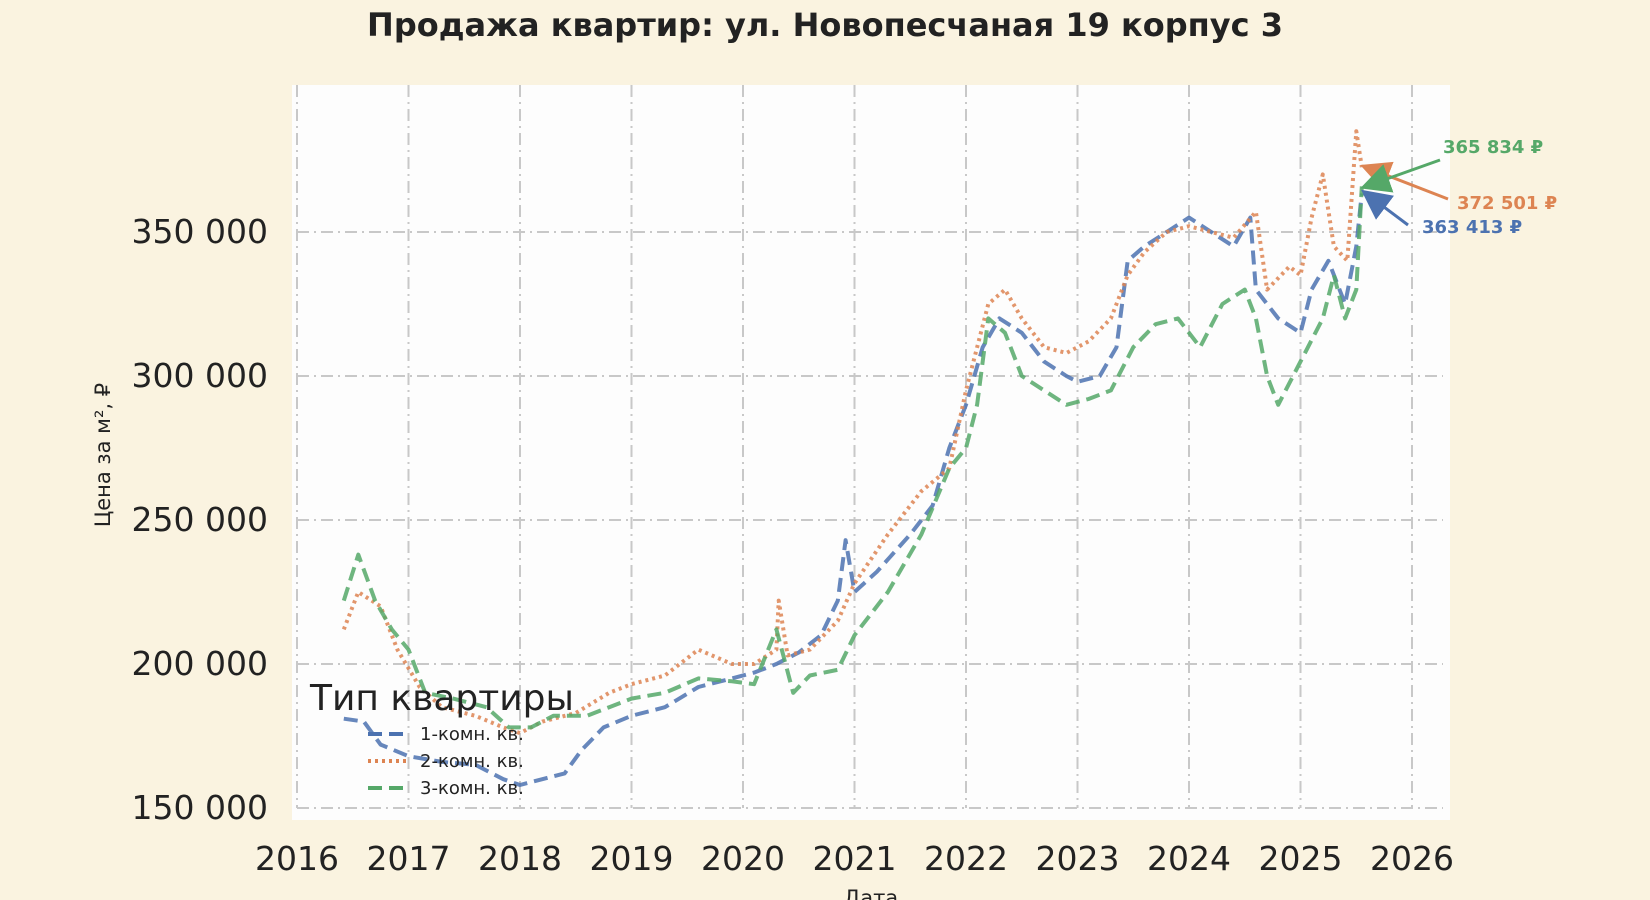  What do you see at coordinates (632, 858) in the screenshot?
I see `x-tick-label: 2019` at bounding box center [632, 858].